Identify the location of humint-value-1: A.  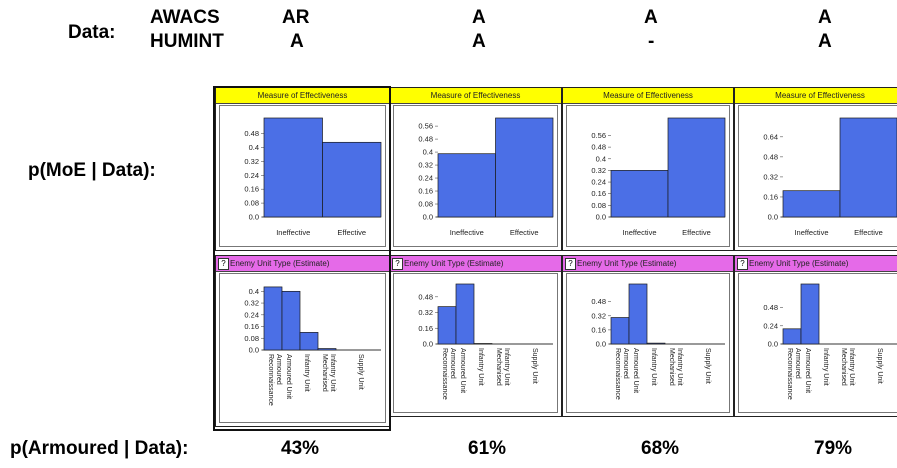
(297, 41).